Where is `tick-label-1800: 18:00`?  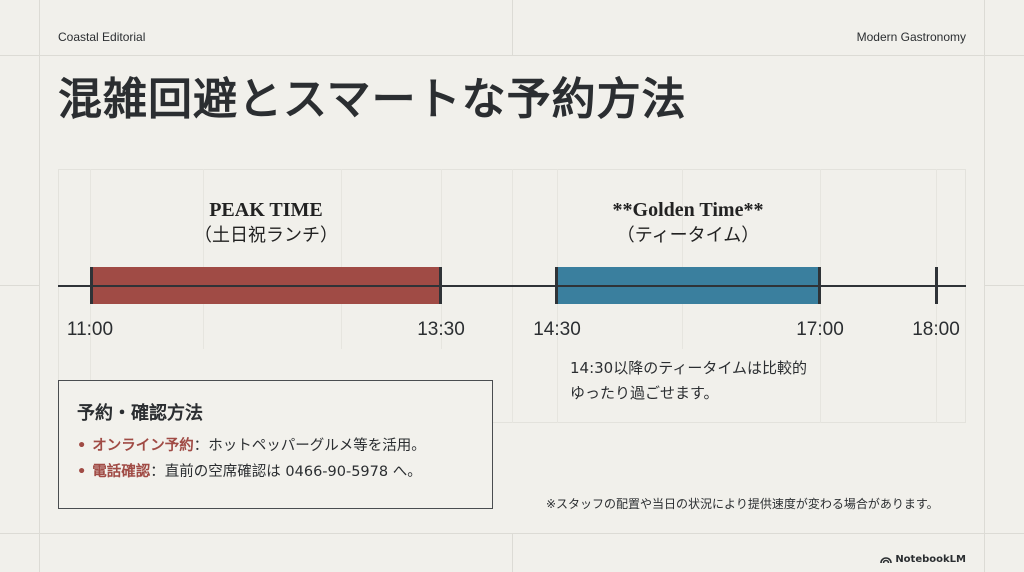 tick-label-1800: 18:00 is located at coordinates (936, 329).